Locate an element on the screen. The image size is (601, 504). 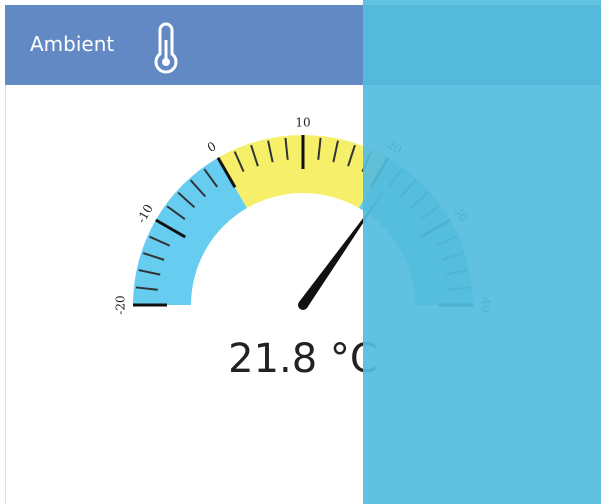
needle-hub is located at coordinates (303, 305).